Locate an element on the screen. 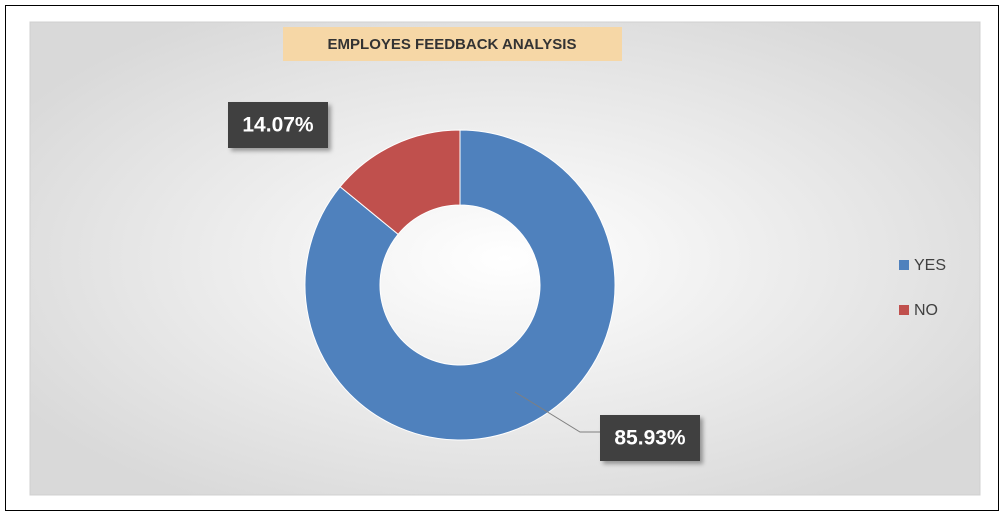 This screenshot has height=517, width=1005. data-label: 85.93% is located at coordinates (650, 438).